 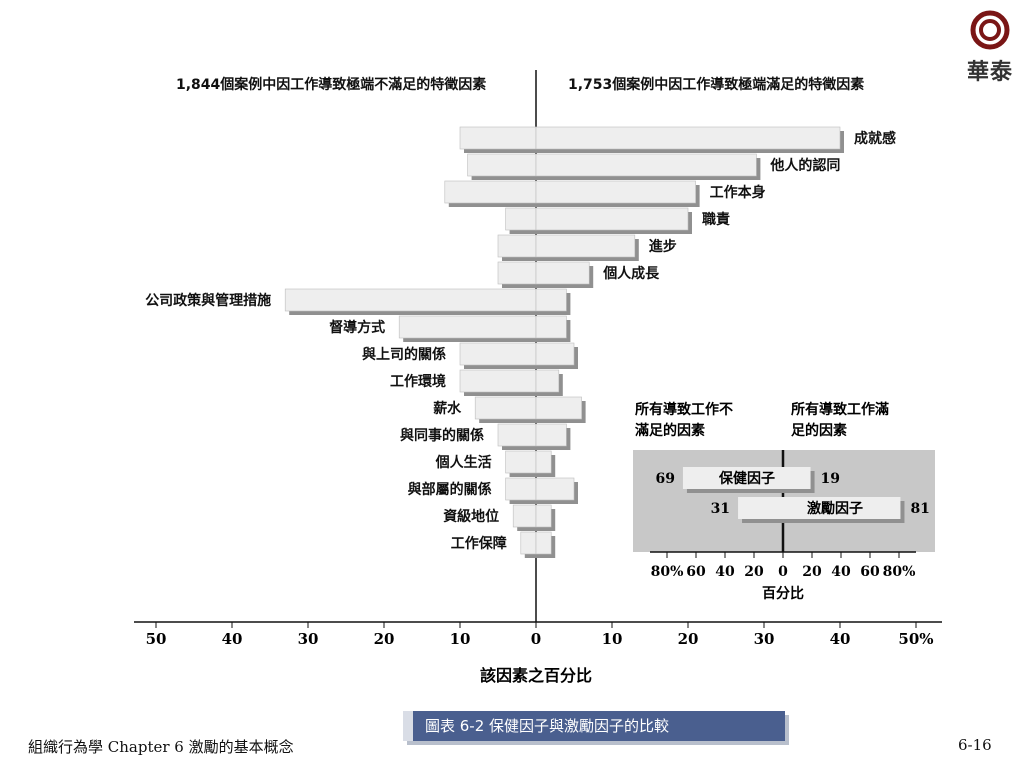 What do you see at coordinates (536, 639) in the screenshot?
I see `x-tick-label: 0` at bounding box center [536, 639].